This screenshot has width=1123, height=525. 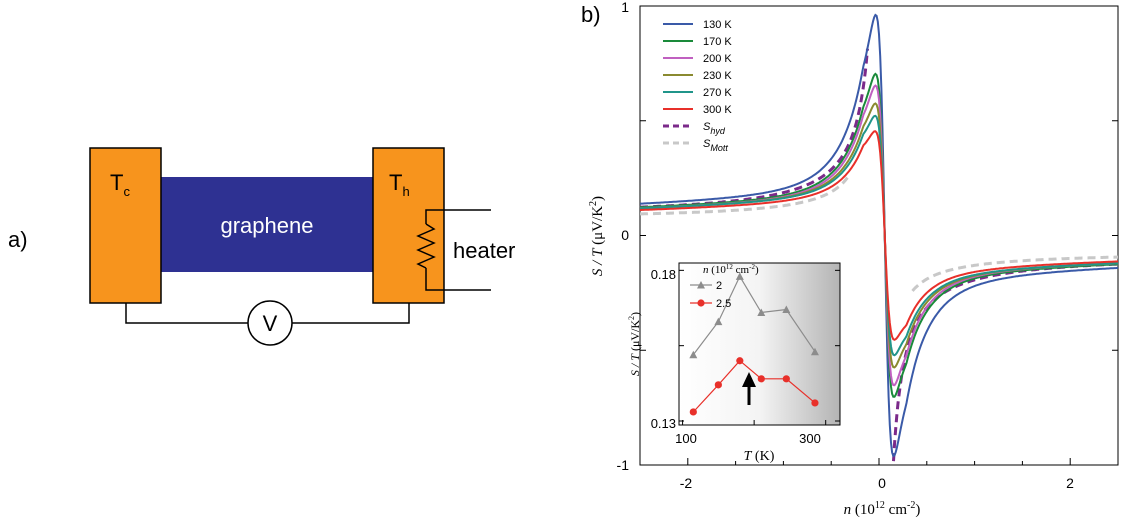 I want to click on inset-legend-title: n (1012 cm-2), so click(x=731, y=269).